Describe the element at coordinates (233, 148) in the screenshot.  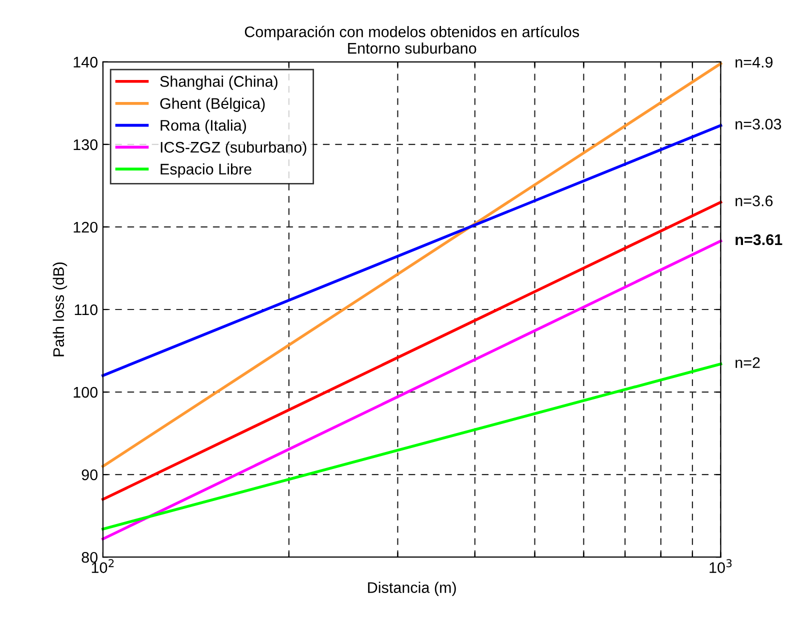
I see `legend-label: ICS-ZGZ (suburbano)` at that location.